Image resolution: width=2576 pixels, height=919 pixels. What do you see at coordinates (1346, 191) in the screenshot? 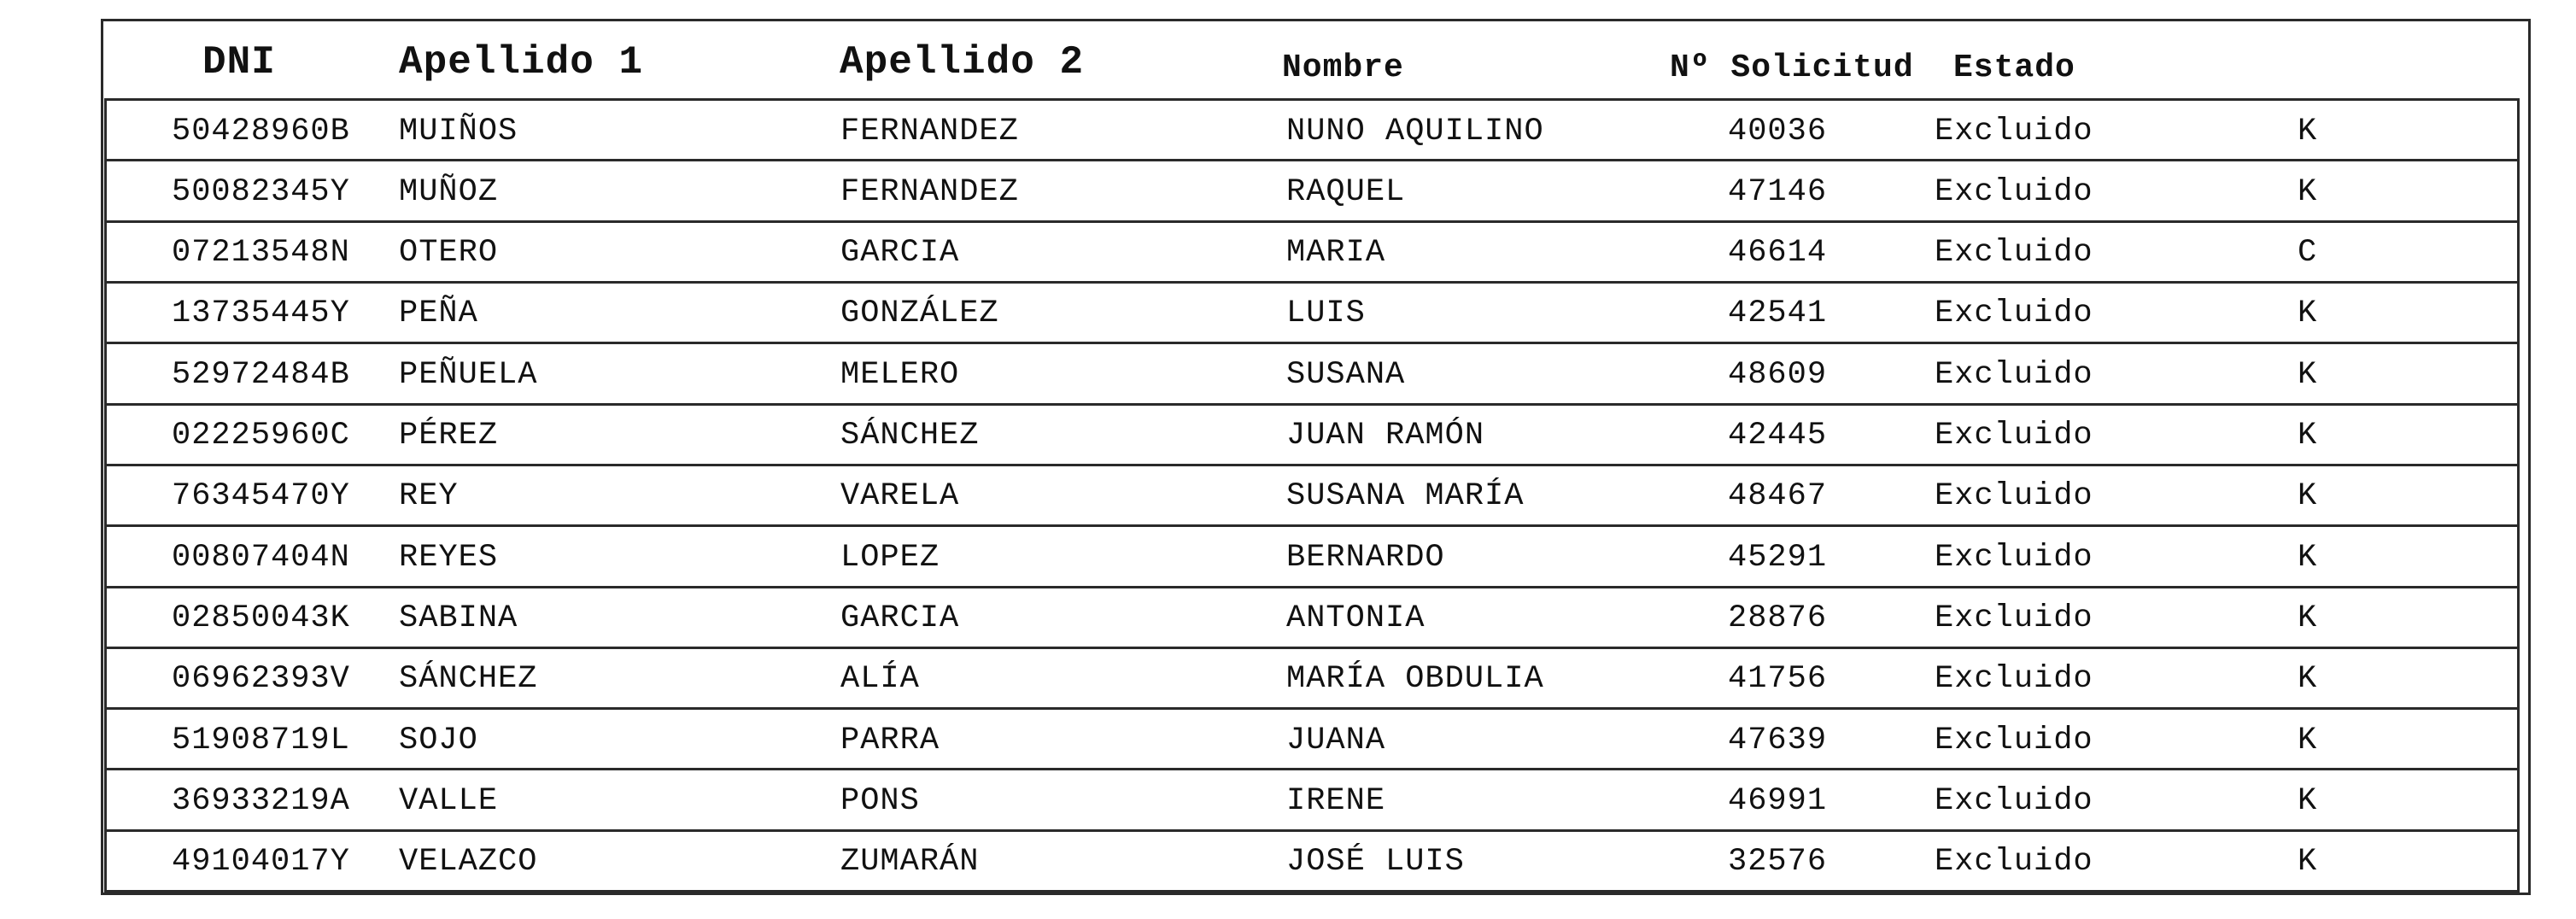
I see `nombre-cell: RAQUEL` at bounding box center [1346, 191].